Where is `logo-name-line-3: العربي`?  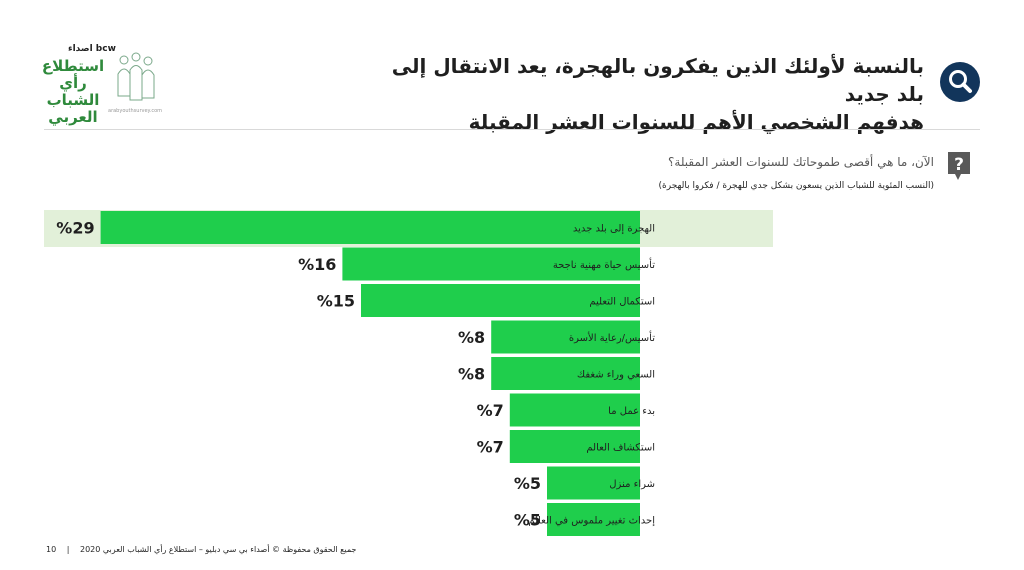
logo-name-line-3: العربي is located at coordinates (73, 117).